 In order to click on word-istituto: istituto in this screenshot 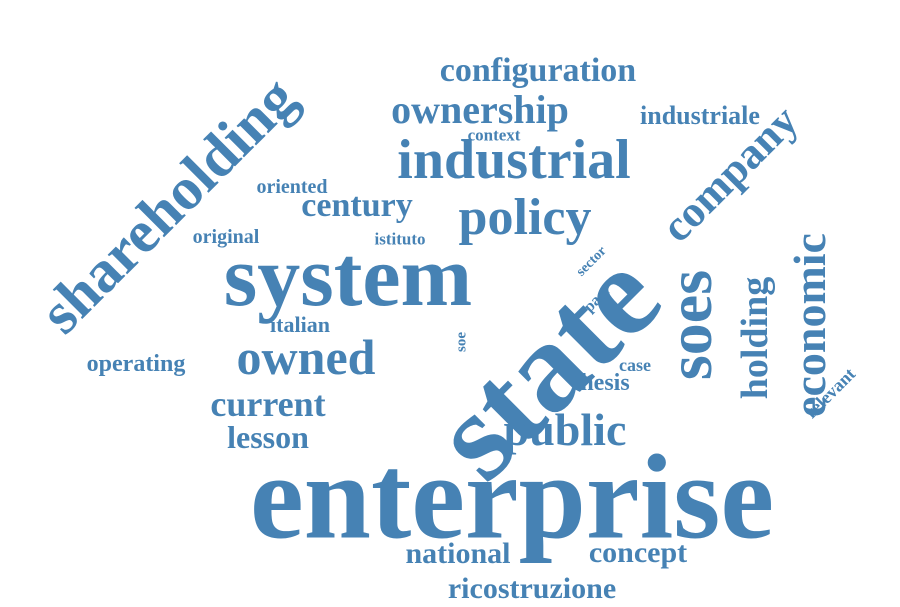, I will do `click(400, 239)`.